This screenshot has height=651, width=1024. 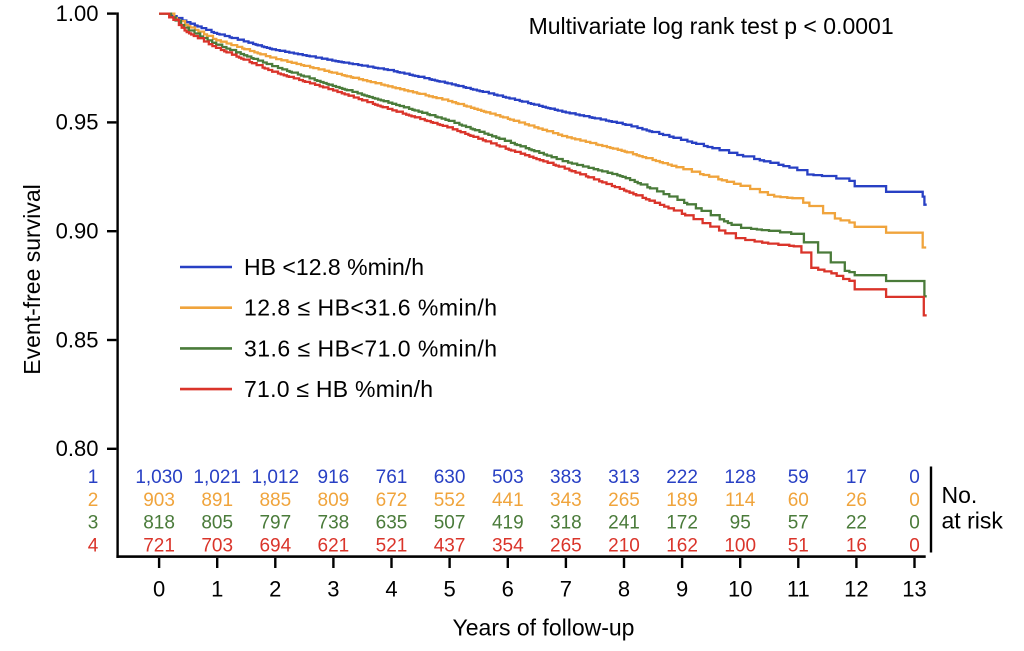 I want to click on svg-text: 114, so click(x=740, y=500).